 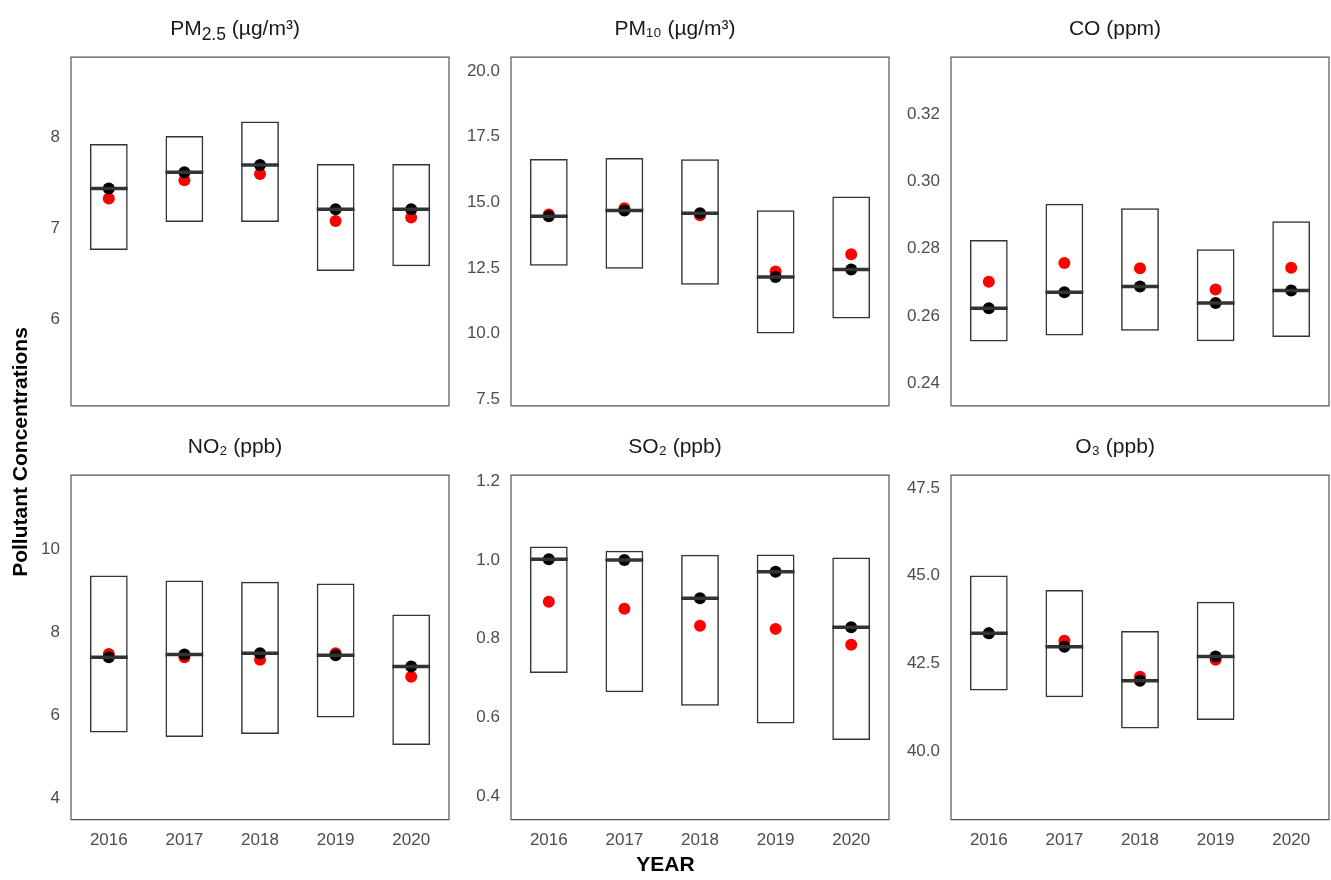 I want to click on y-tick-label: 20.0, so click(x=483, y=70).